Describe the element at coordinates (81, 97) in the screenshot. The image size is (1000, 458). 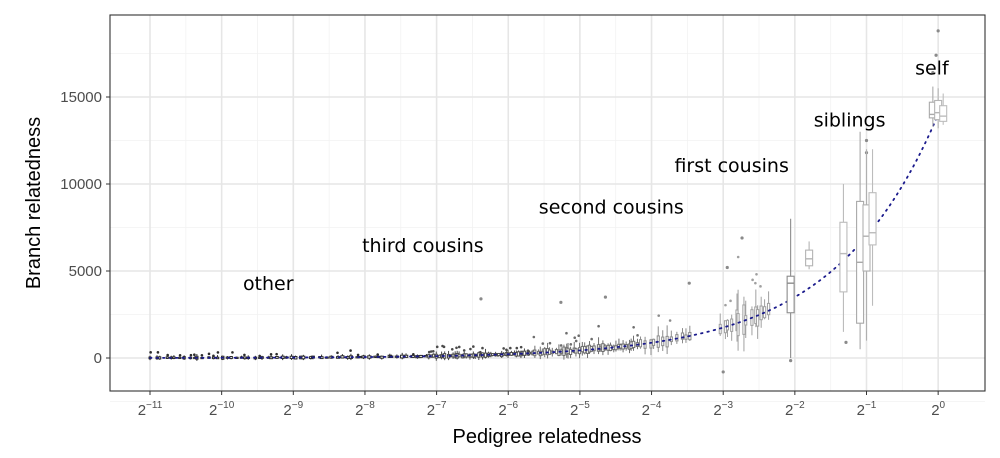
I see `y-tick-label: 15000` at that location.